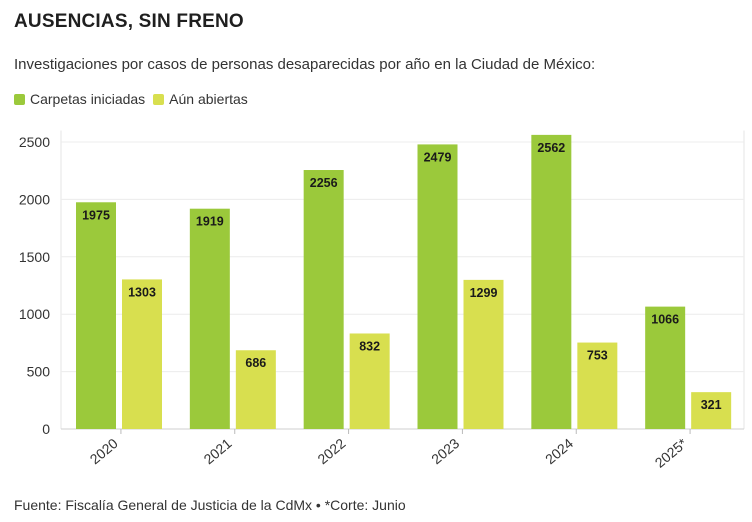 This screenshot has width=752, height=522. Describe the element at coordinates (218, 451) in the screenshot. I see `x-tick-label: 2021` at that location.